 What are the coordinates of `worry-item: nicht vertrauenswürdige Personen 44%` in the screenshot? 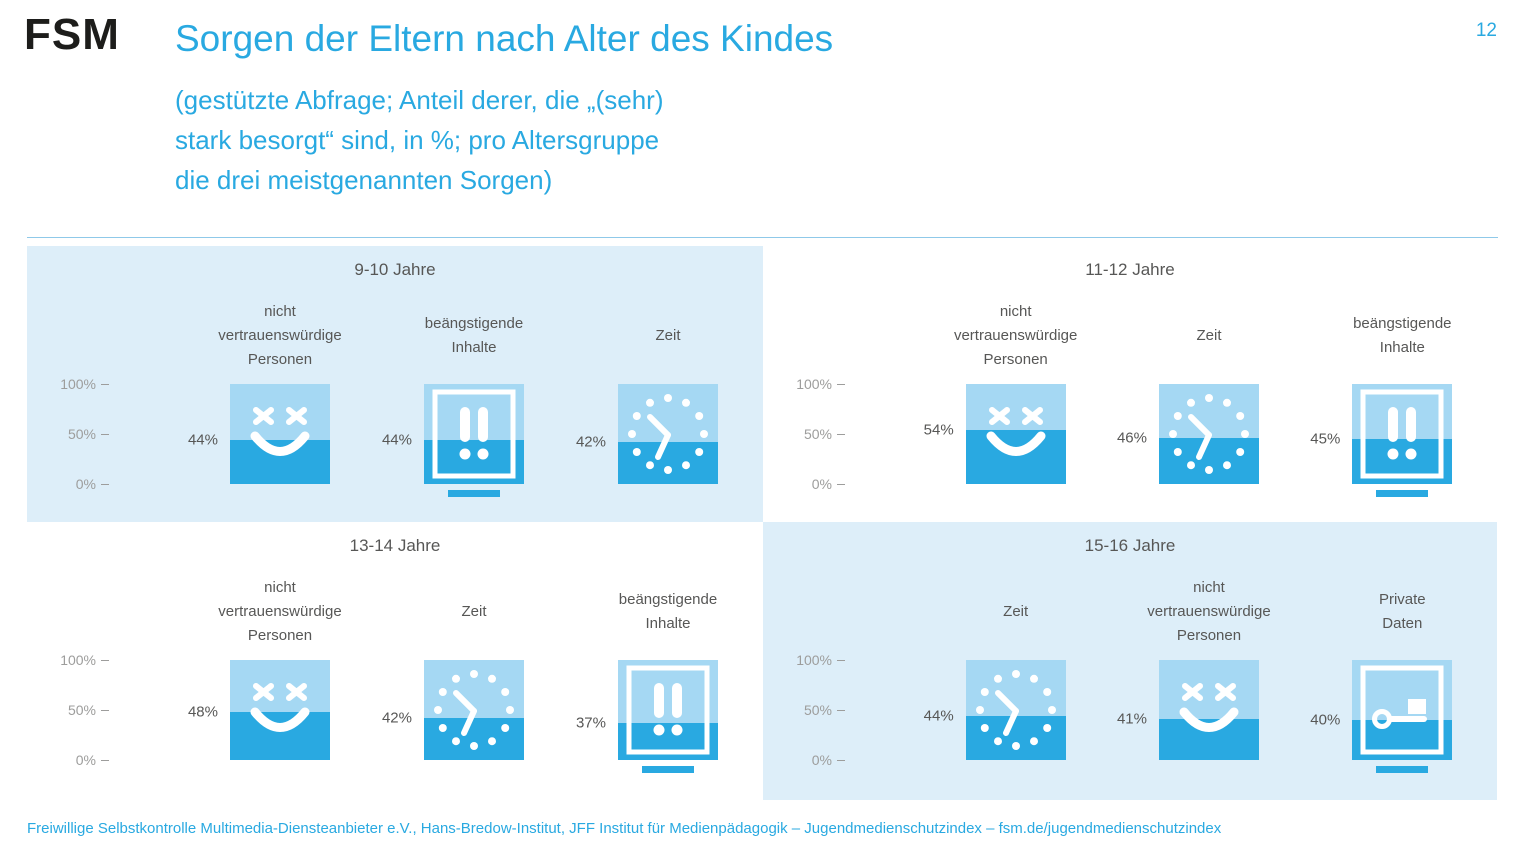 It's located at (280, 384).